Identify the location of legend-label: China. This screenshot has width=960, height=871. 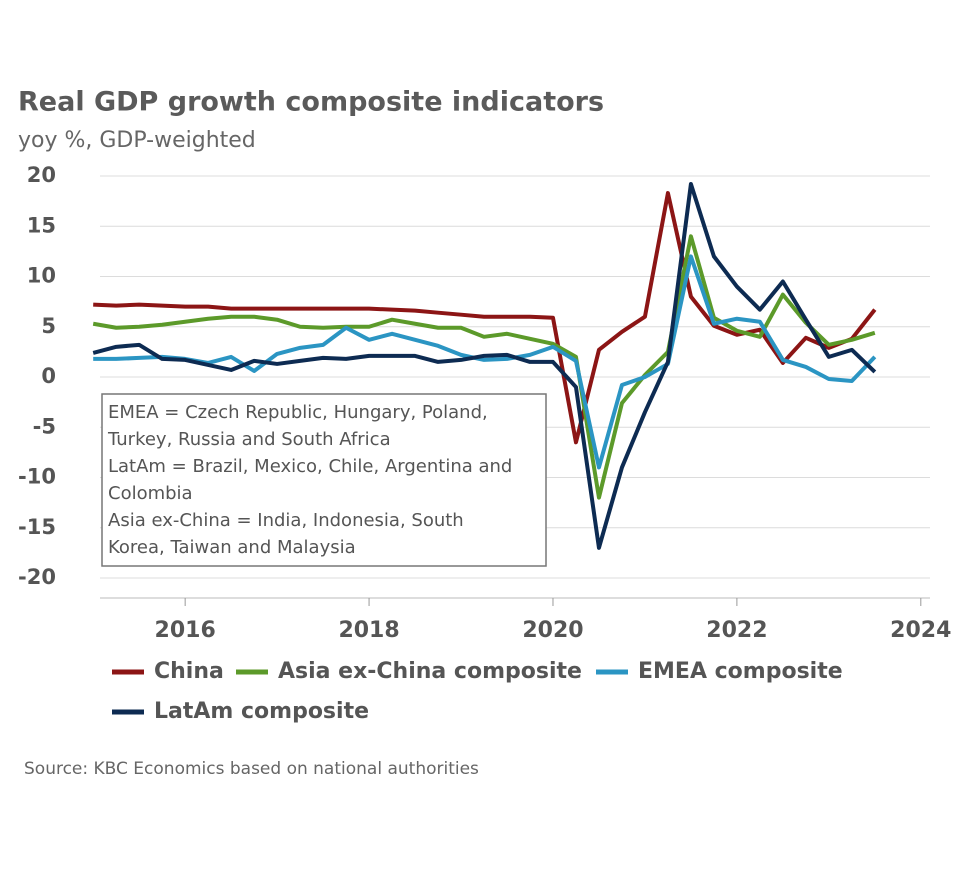
(189, 671).